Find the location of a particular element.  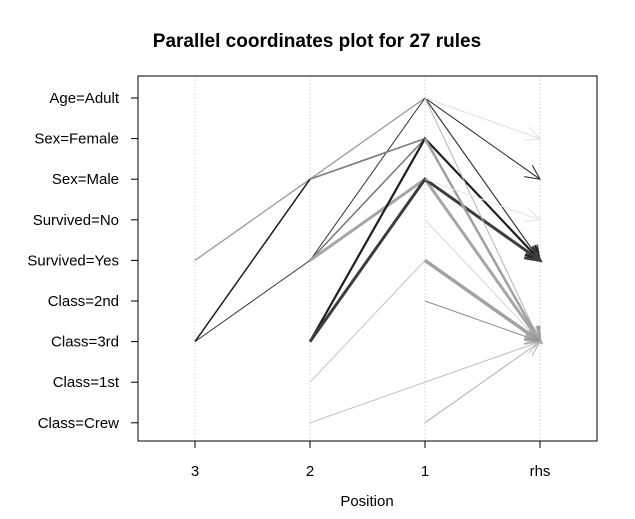

x-axis-title: Position is located at coordinates (366, 501).